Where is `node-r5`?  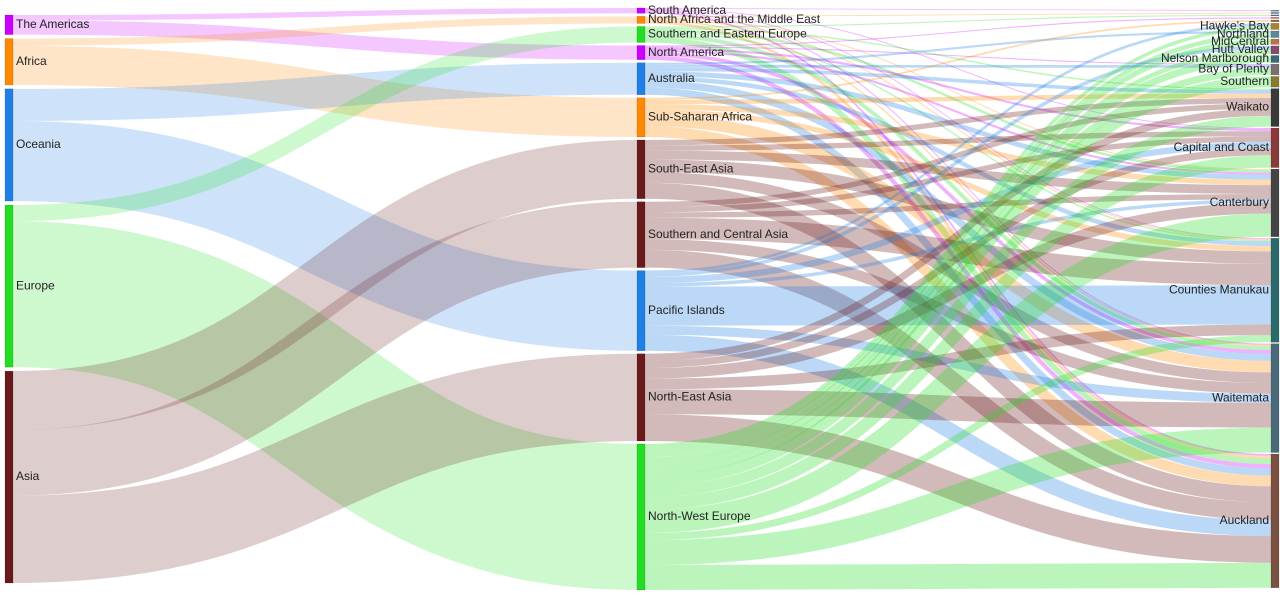
node-r5 is located at coordinates (1275, 21).